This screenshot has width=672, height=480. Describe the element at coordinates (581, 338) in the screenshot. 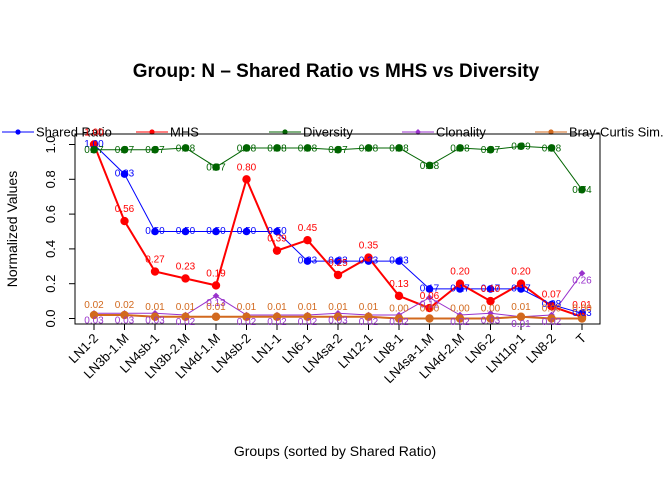

I see `x-tick-label: T` at that location.